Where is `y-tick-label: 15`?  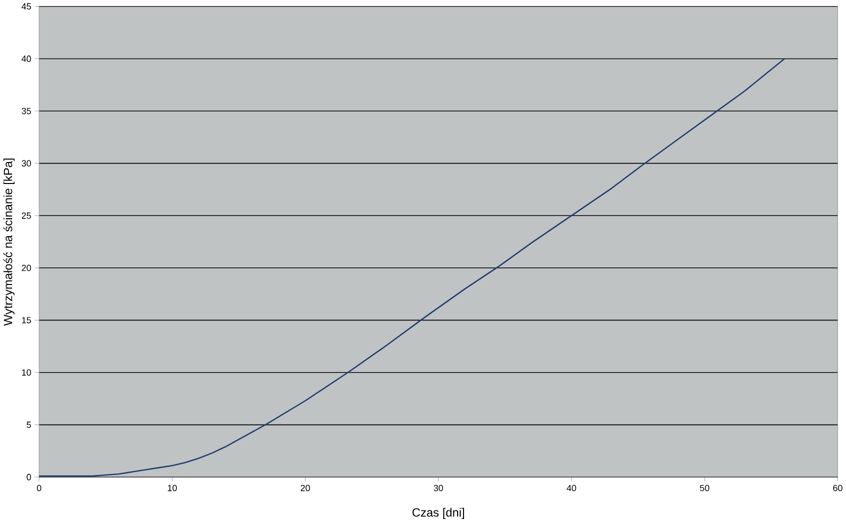 y-tick-label: 15 is located at coordinates (26, 320).